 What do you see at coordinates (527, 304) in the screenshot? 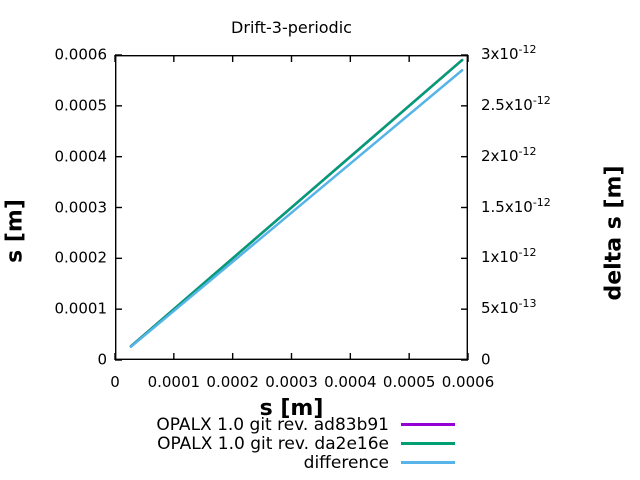
I see `y-right-tick-exponent: -13` at bounding box center [527, 304].